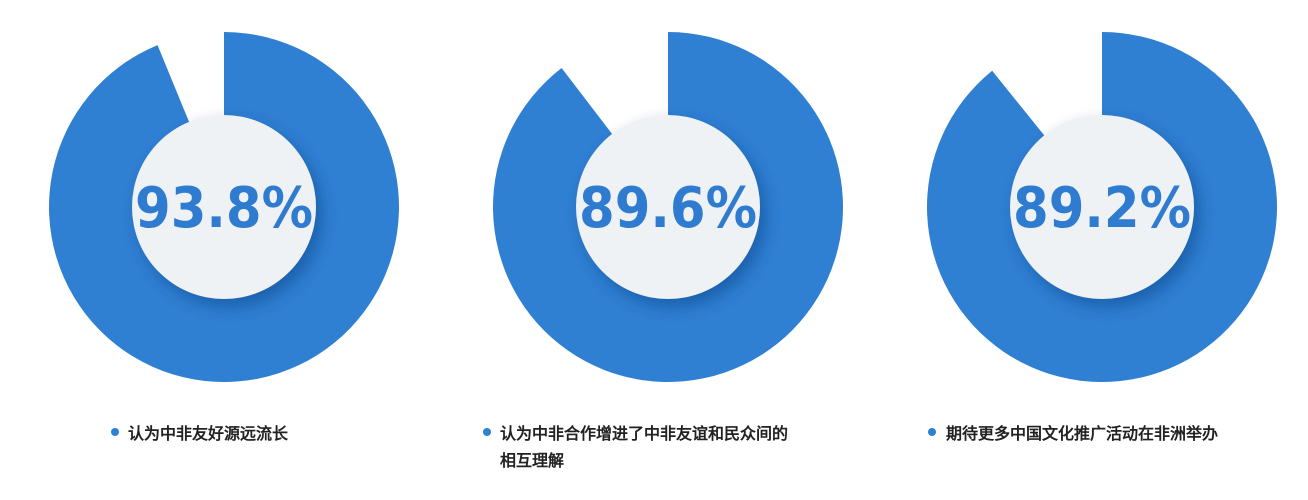 The height and width of the screenshot is (500, 1308). I want to click on value-label-2: 89.6%, so click(668, 208).